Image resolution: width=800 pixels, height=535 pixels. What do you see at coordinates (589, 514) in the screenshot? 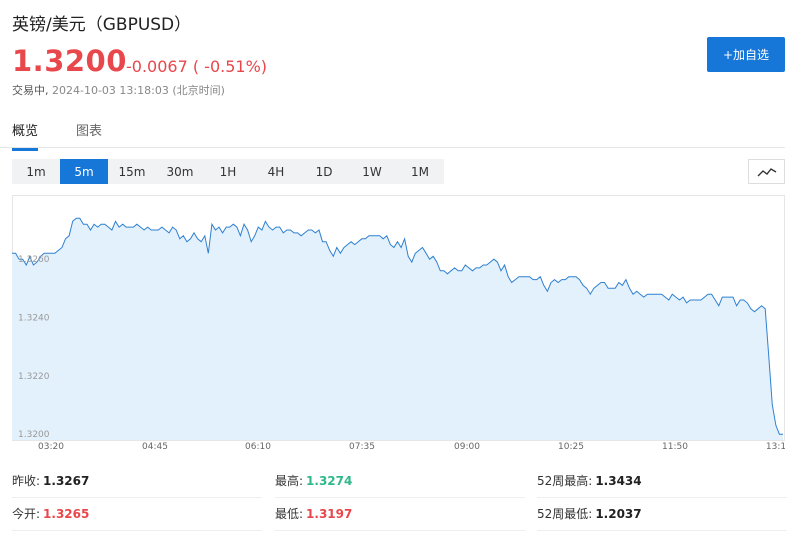
I see `stat-52w-low: 52周最低: 1.2037` at bounding box center [589, 514].